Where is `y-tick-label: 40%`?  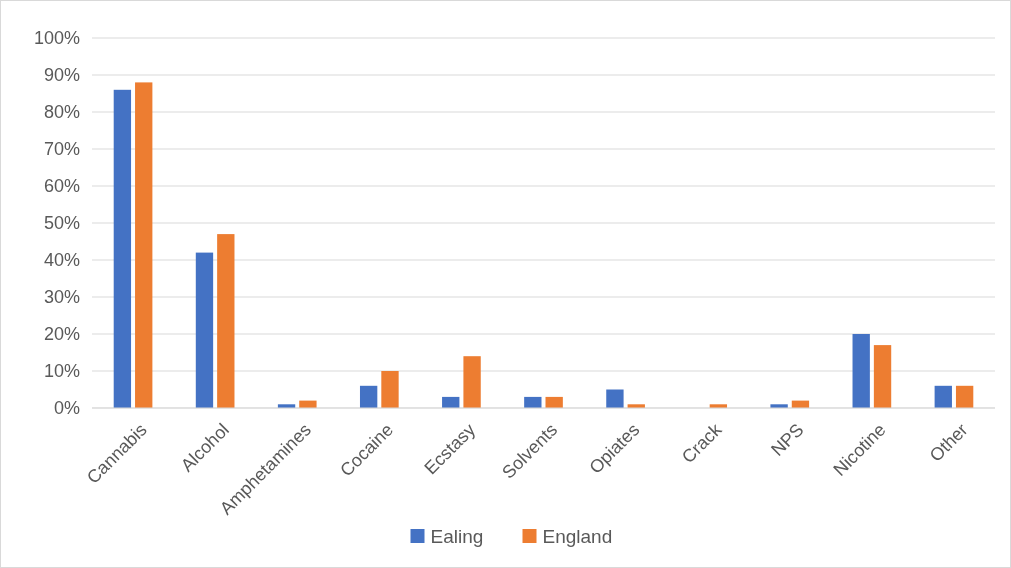 y-tick-label: 40% is located at coordinates (61, 260).